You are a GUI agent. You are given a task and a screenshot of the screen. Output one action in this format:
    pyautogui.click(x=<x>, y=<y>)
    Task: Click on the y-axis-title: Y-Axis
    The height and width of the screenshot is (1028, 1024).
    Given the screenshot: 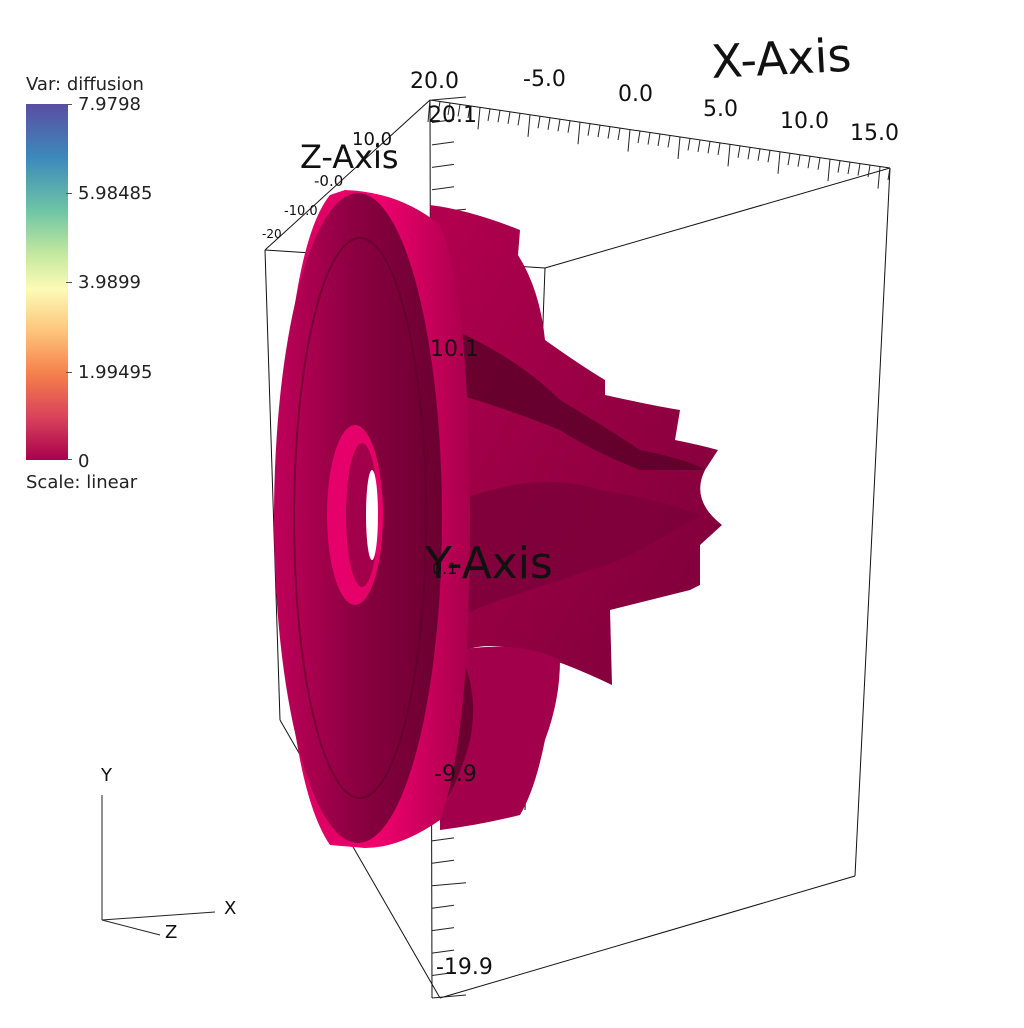 What is the action you would take?
    pyautogui.click(x=488, y=563)
    